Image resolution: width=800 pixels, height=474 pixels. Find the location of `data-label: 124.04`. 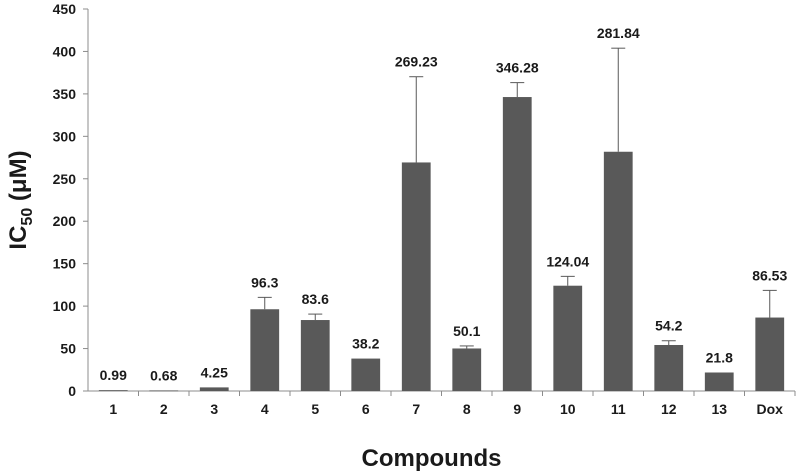

data-label: 124.04 is located at coordinates (567, 261).